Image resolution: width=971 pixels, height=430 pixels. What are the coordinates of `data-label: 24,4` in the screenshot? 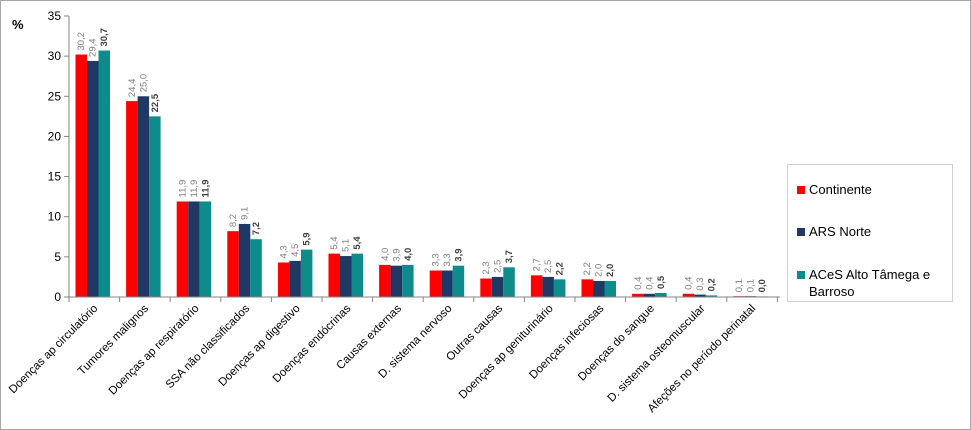 It's located at (132, 88).